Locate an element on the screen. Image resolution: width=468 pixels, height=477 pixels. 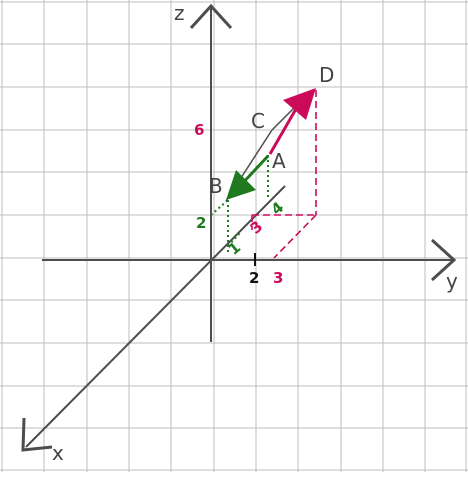
dim-label-magenta-3-inner: 3 is located at coordinates (257, 227).